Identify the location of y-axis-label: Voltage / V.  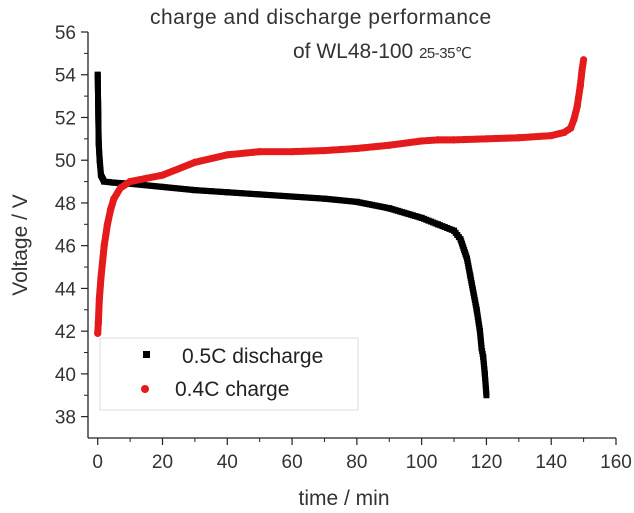
(20, 245).